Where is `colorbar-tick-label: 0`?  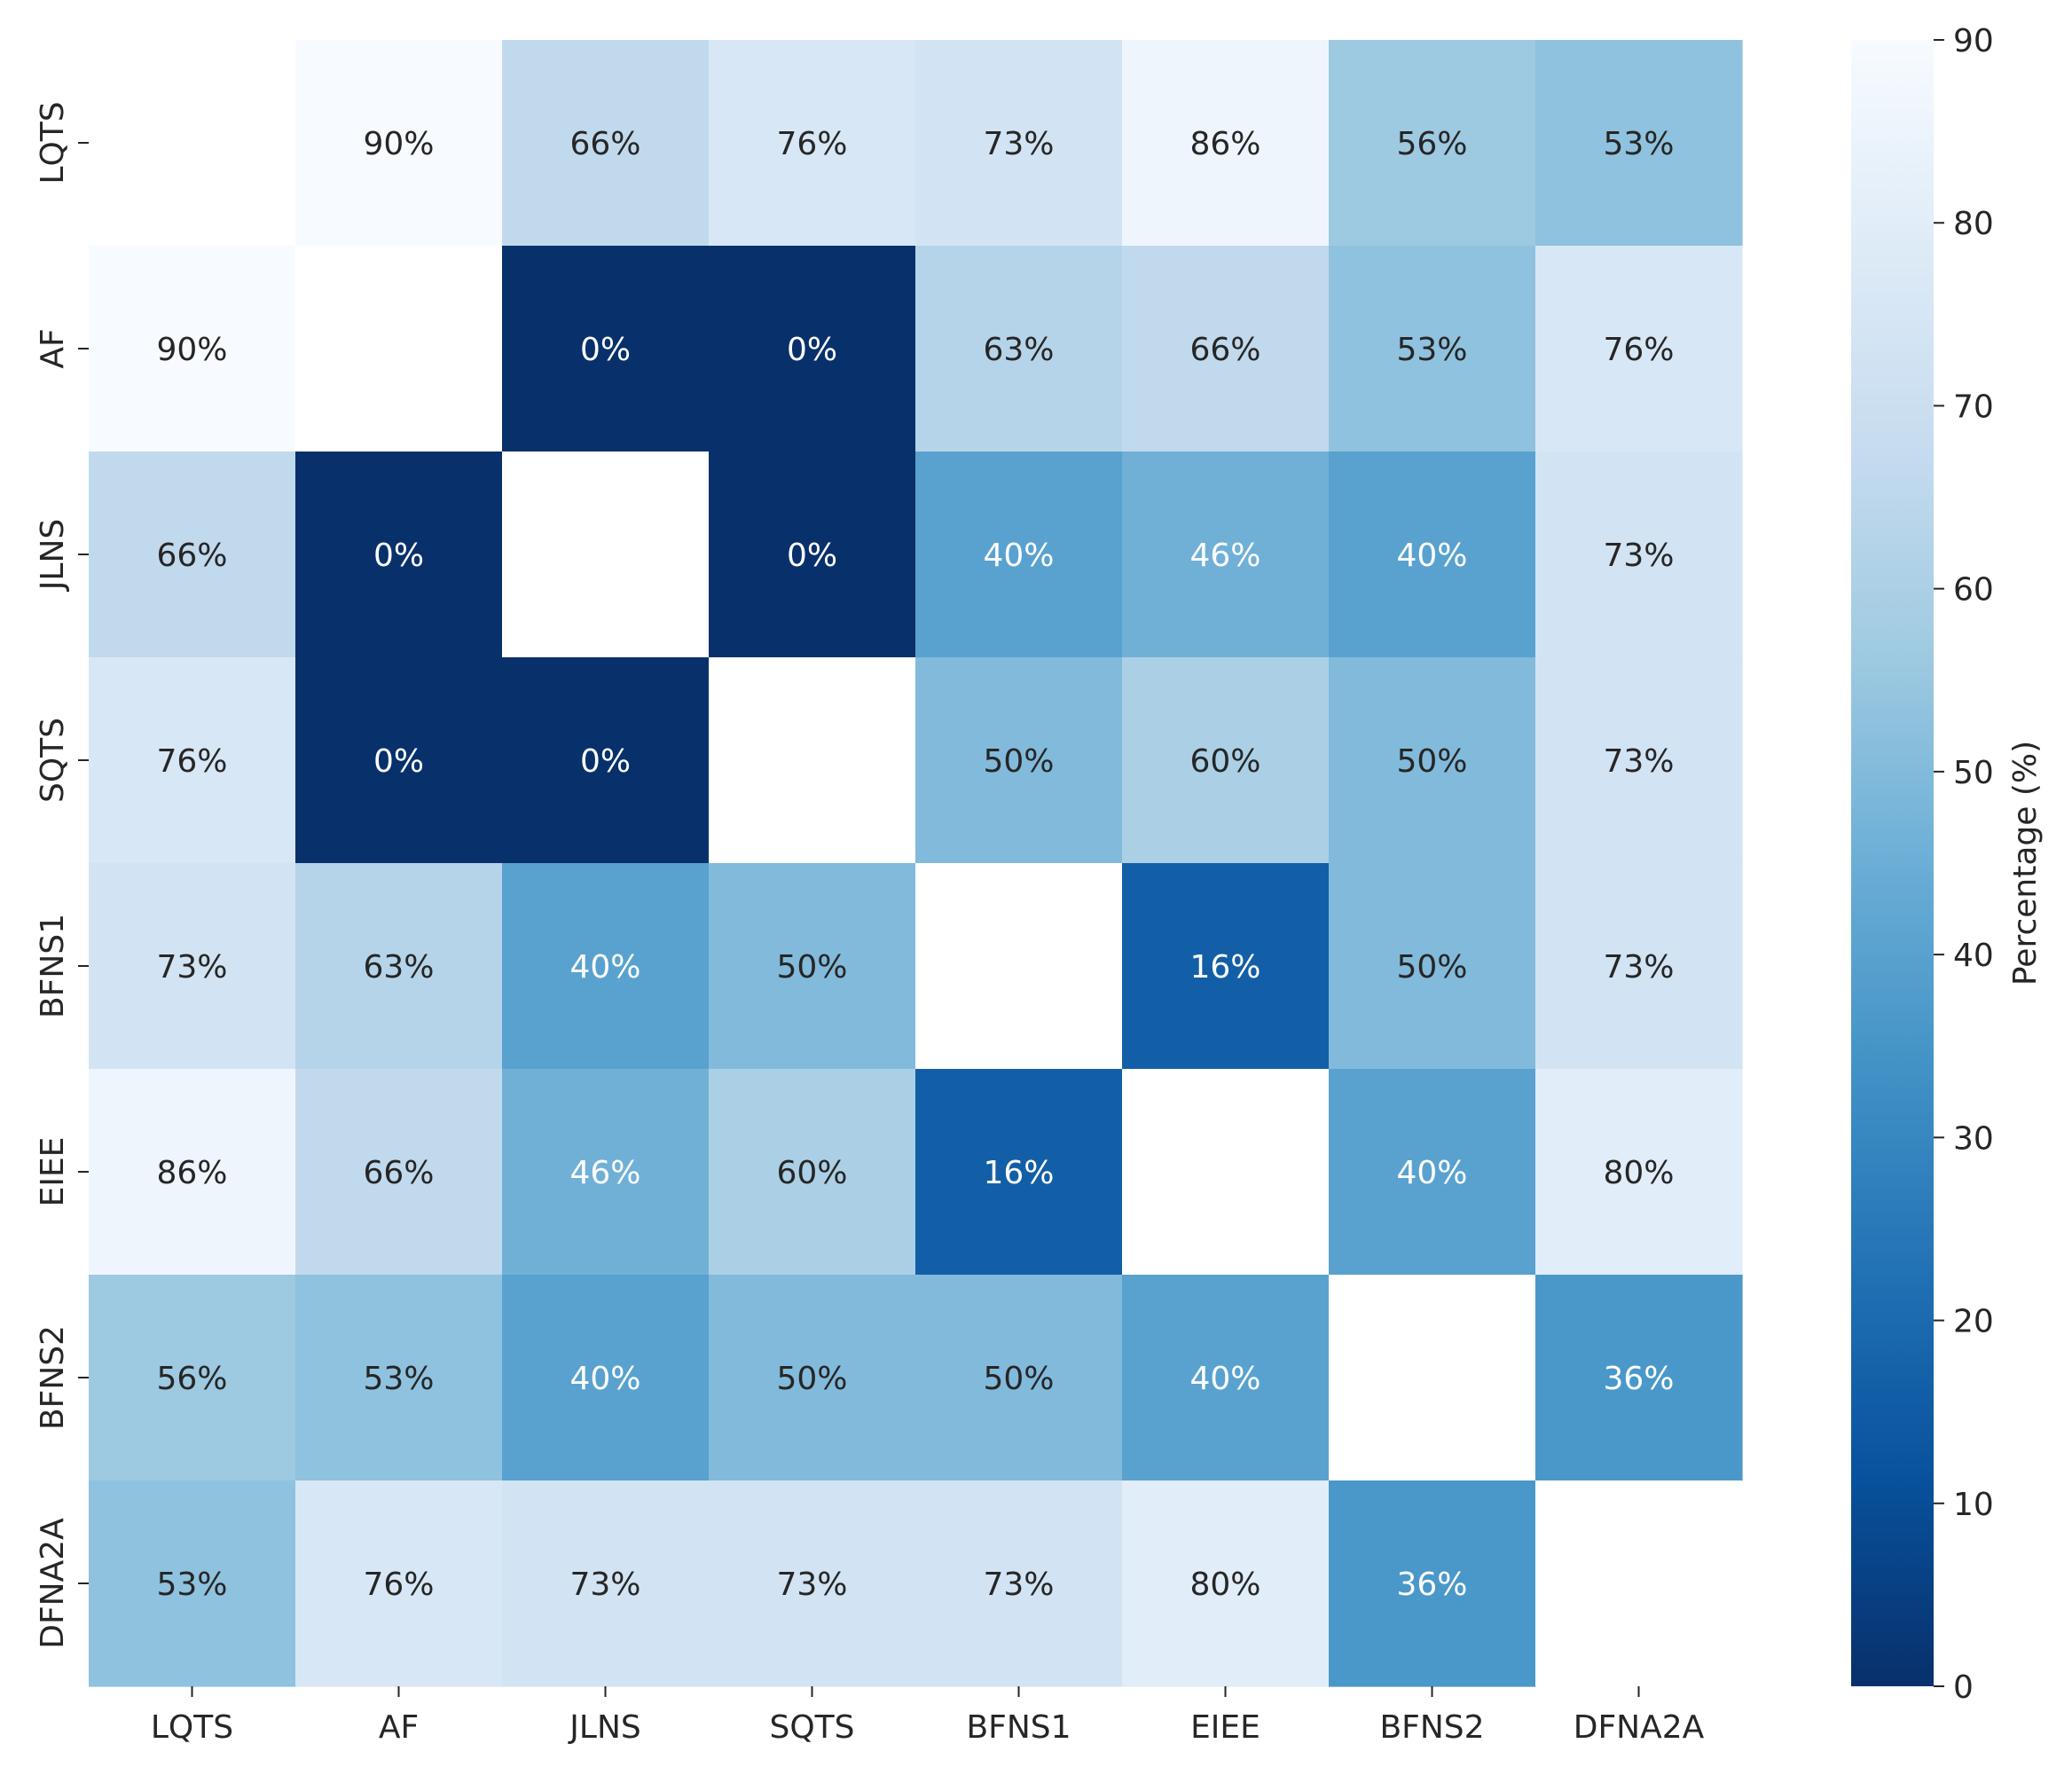 colorbar-tick-label: 0 is located at coordinates (1963, 1687).